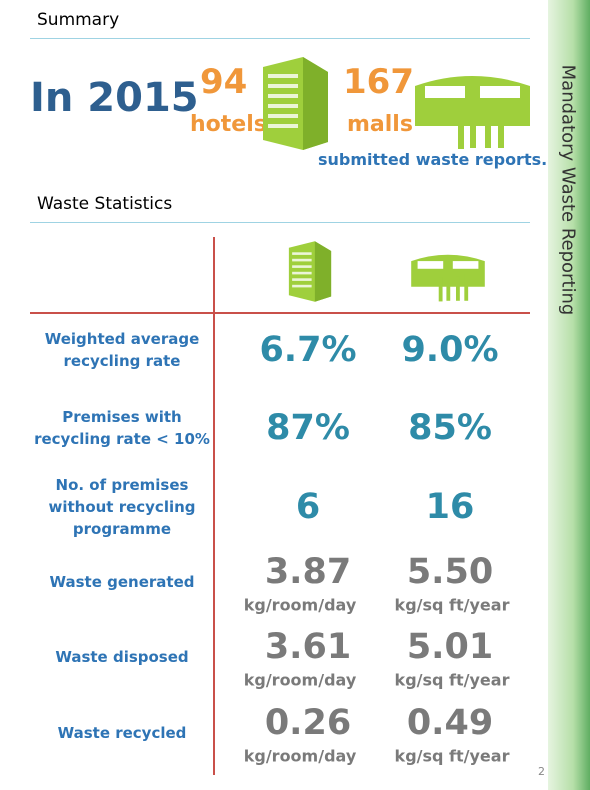  What do you see at coordinates (308, 428) in the screenshot?
I see `hotels-value: 87%` at bounding box center [308, 428].